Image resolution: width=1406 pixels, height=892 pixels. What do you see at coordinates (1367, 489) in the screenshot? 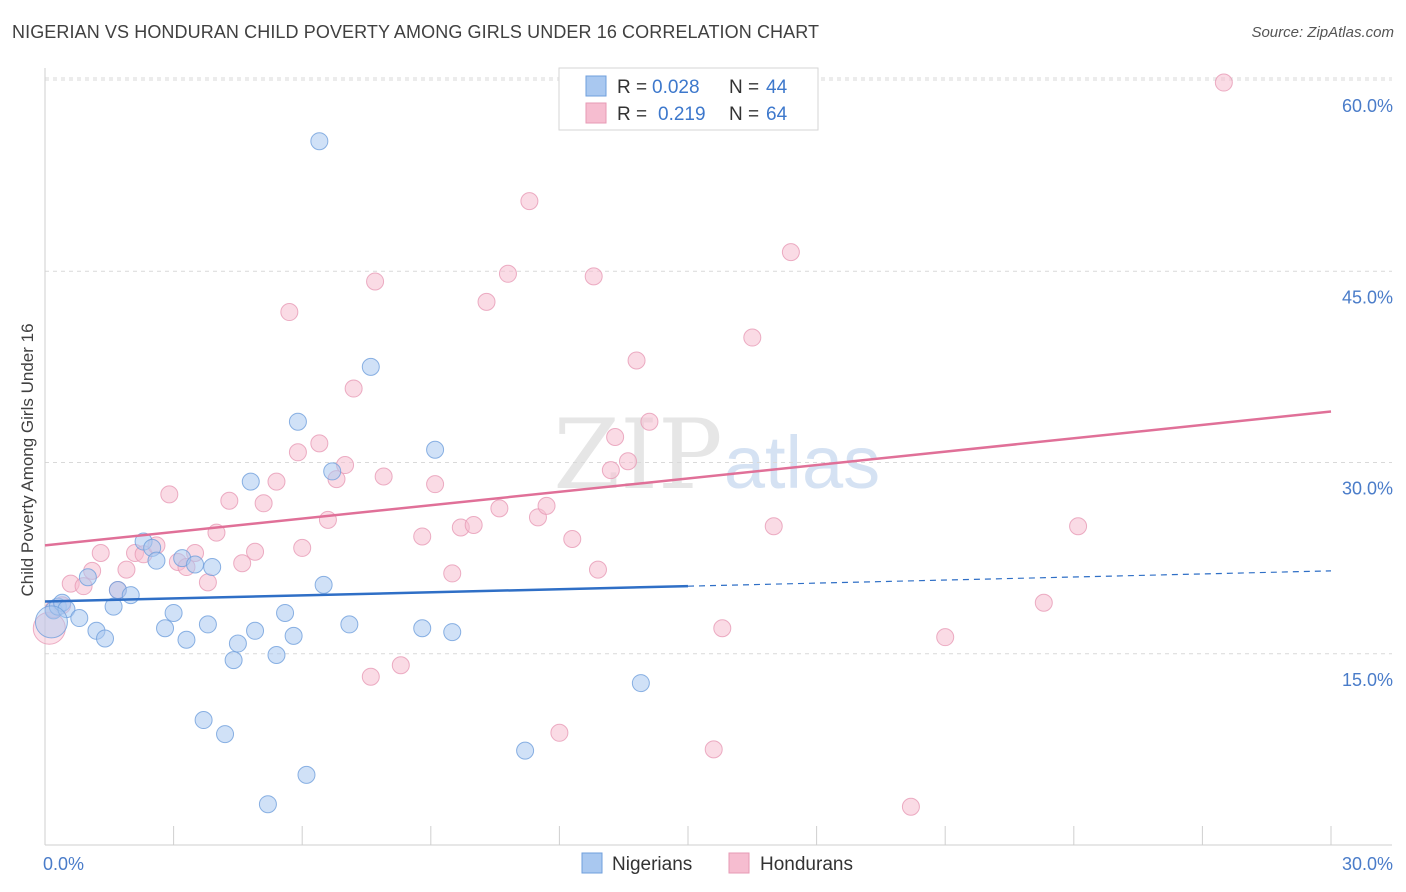
I see `y-tick-label-30: 30.0%` at bounding box center [1367, 489].